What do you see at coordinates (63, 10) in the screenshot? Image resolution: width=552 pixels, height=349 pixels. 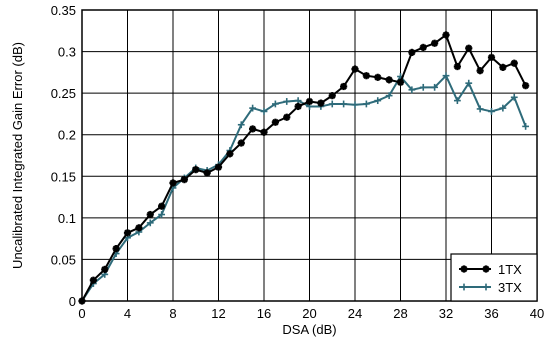 I see `y-tick-label: 0.35` at bounding box center [63, 10].